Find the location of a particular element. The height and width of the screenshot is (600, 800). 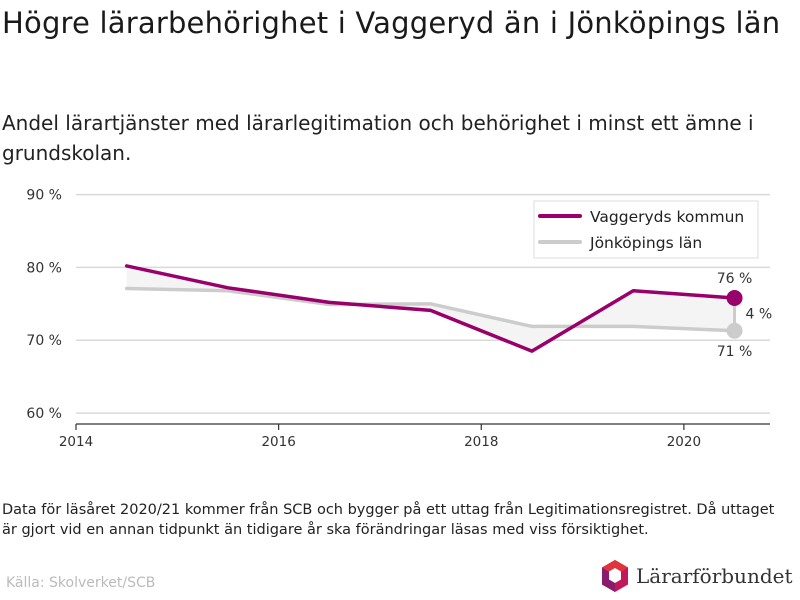

end-label-vaggeryd: 76 % is located at coordinates (735, 279).